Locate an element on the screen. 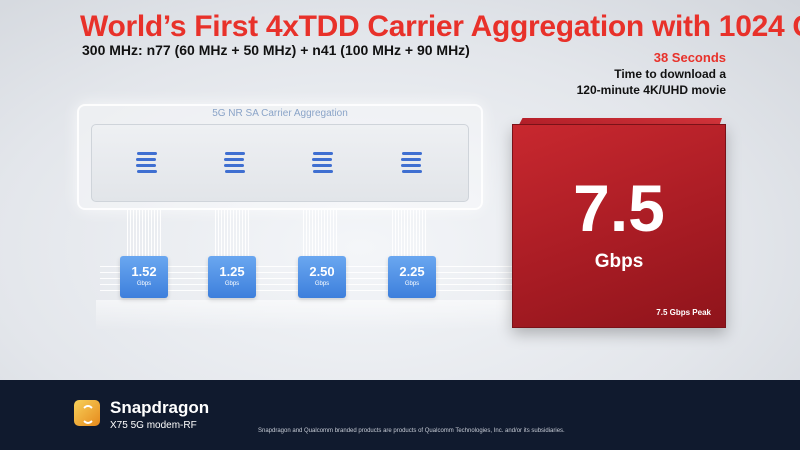 The width and height of the screenshot is (800, 450). carrier-chip-3: 2.50 Gbps is located at coordinates (322, 277).